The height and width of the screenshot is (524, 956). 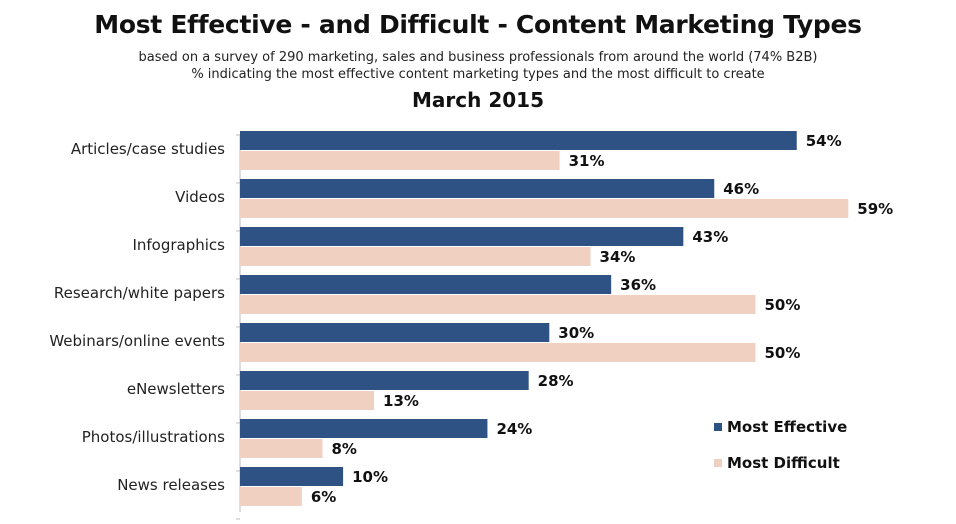 What do you see at coordinates (137, 341) in the screenshot?
I see `category-label: Webinars/online events` at bounding box center [137, 341].